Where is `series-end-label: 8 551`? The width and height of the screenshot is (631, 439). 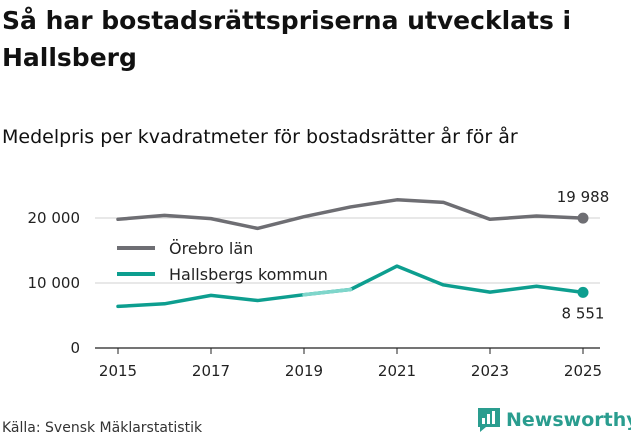
series-end-label: 8 551 is located at coordinates (583, 313).